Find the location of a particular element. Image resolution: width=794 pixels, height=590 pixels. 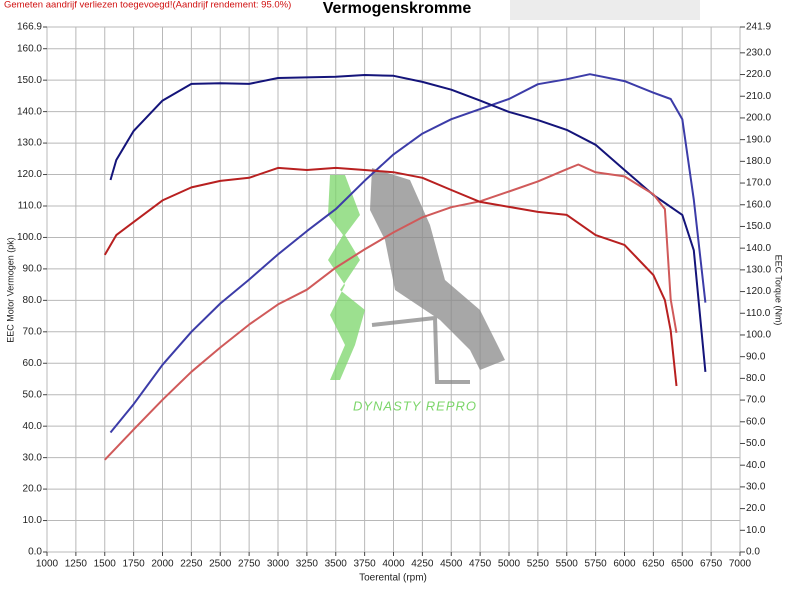

x-tick-label: 6250 is located at coordinates (653, 564).